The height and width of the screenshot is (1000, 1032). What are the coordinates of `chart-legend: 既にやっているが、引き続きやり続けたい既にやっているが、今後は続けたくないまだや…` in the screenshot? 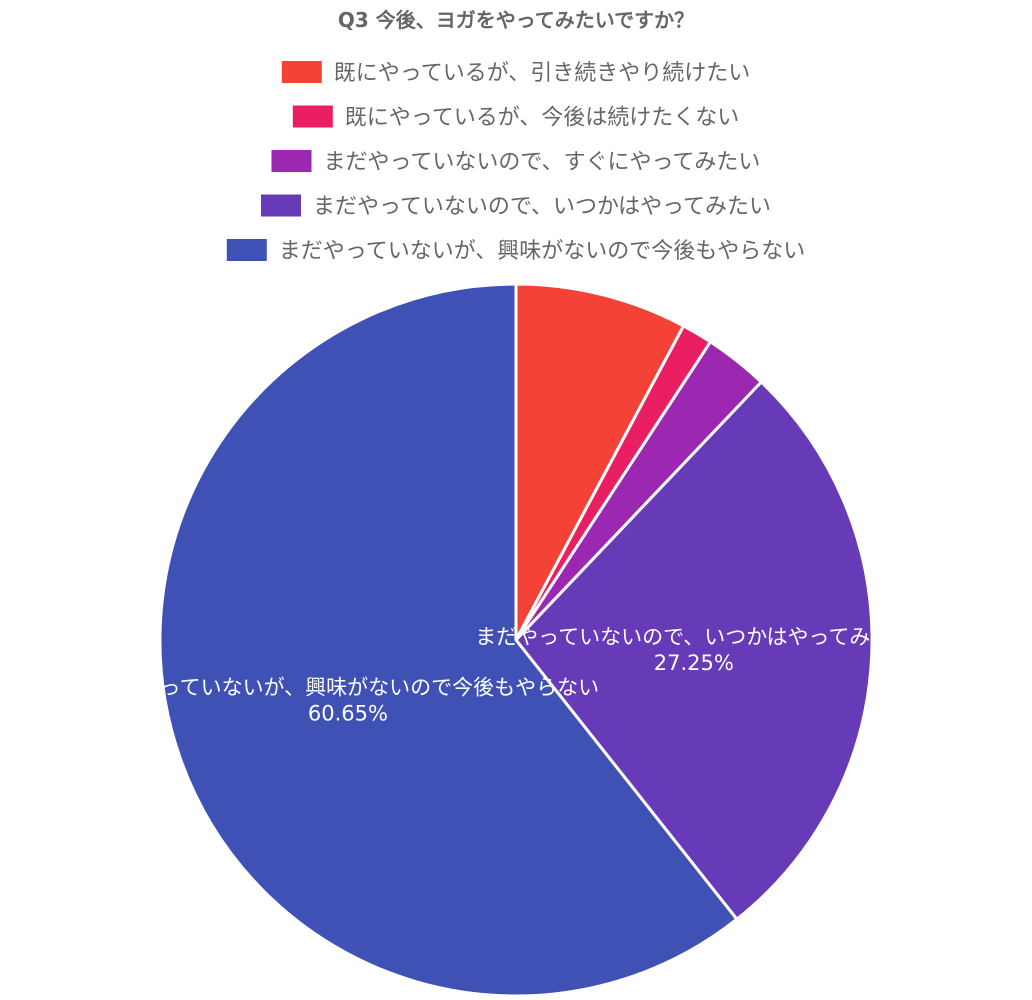 It's located at (515, 162).